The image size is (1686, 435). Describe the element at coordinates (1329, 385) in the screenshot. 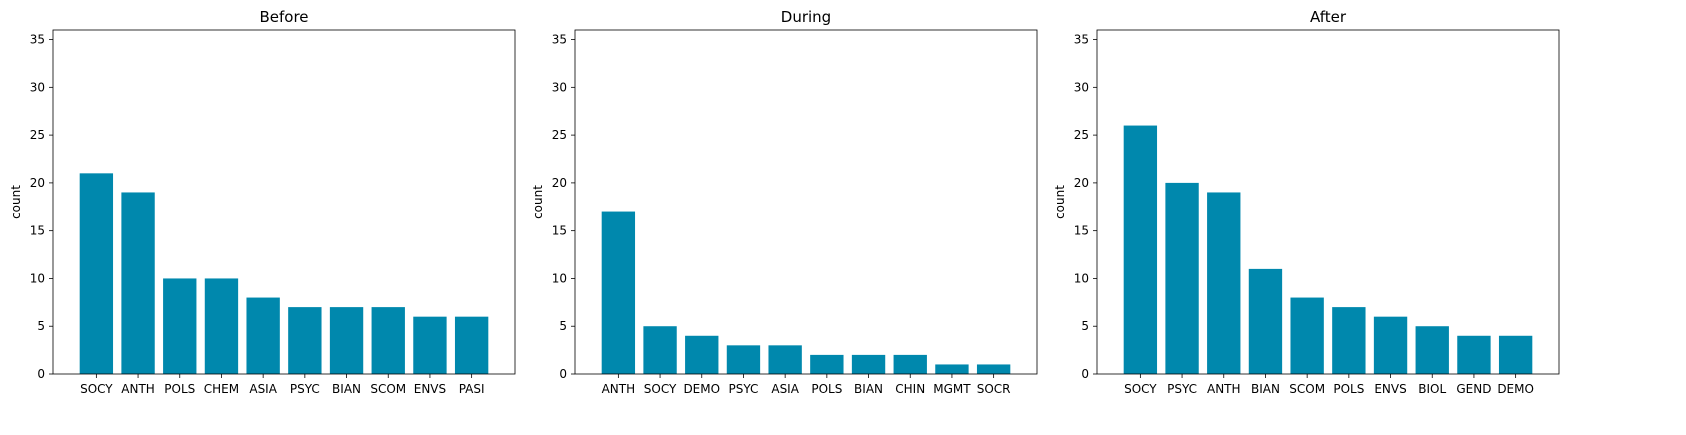

I see `x-ticks: SOCY PSYC ANTH BIAN SCOM POLS ENVS BIOL GEND DEMO` at that location.